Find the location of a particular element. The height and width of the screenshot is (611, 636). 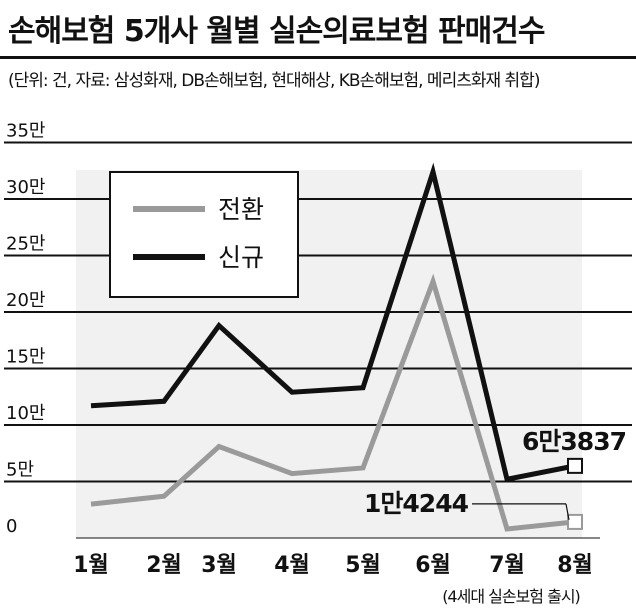

x-tick-label: 7월 is located at coordinates (507, 565).